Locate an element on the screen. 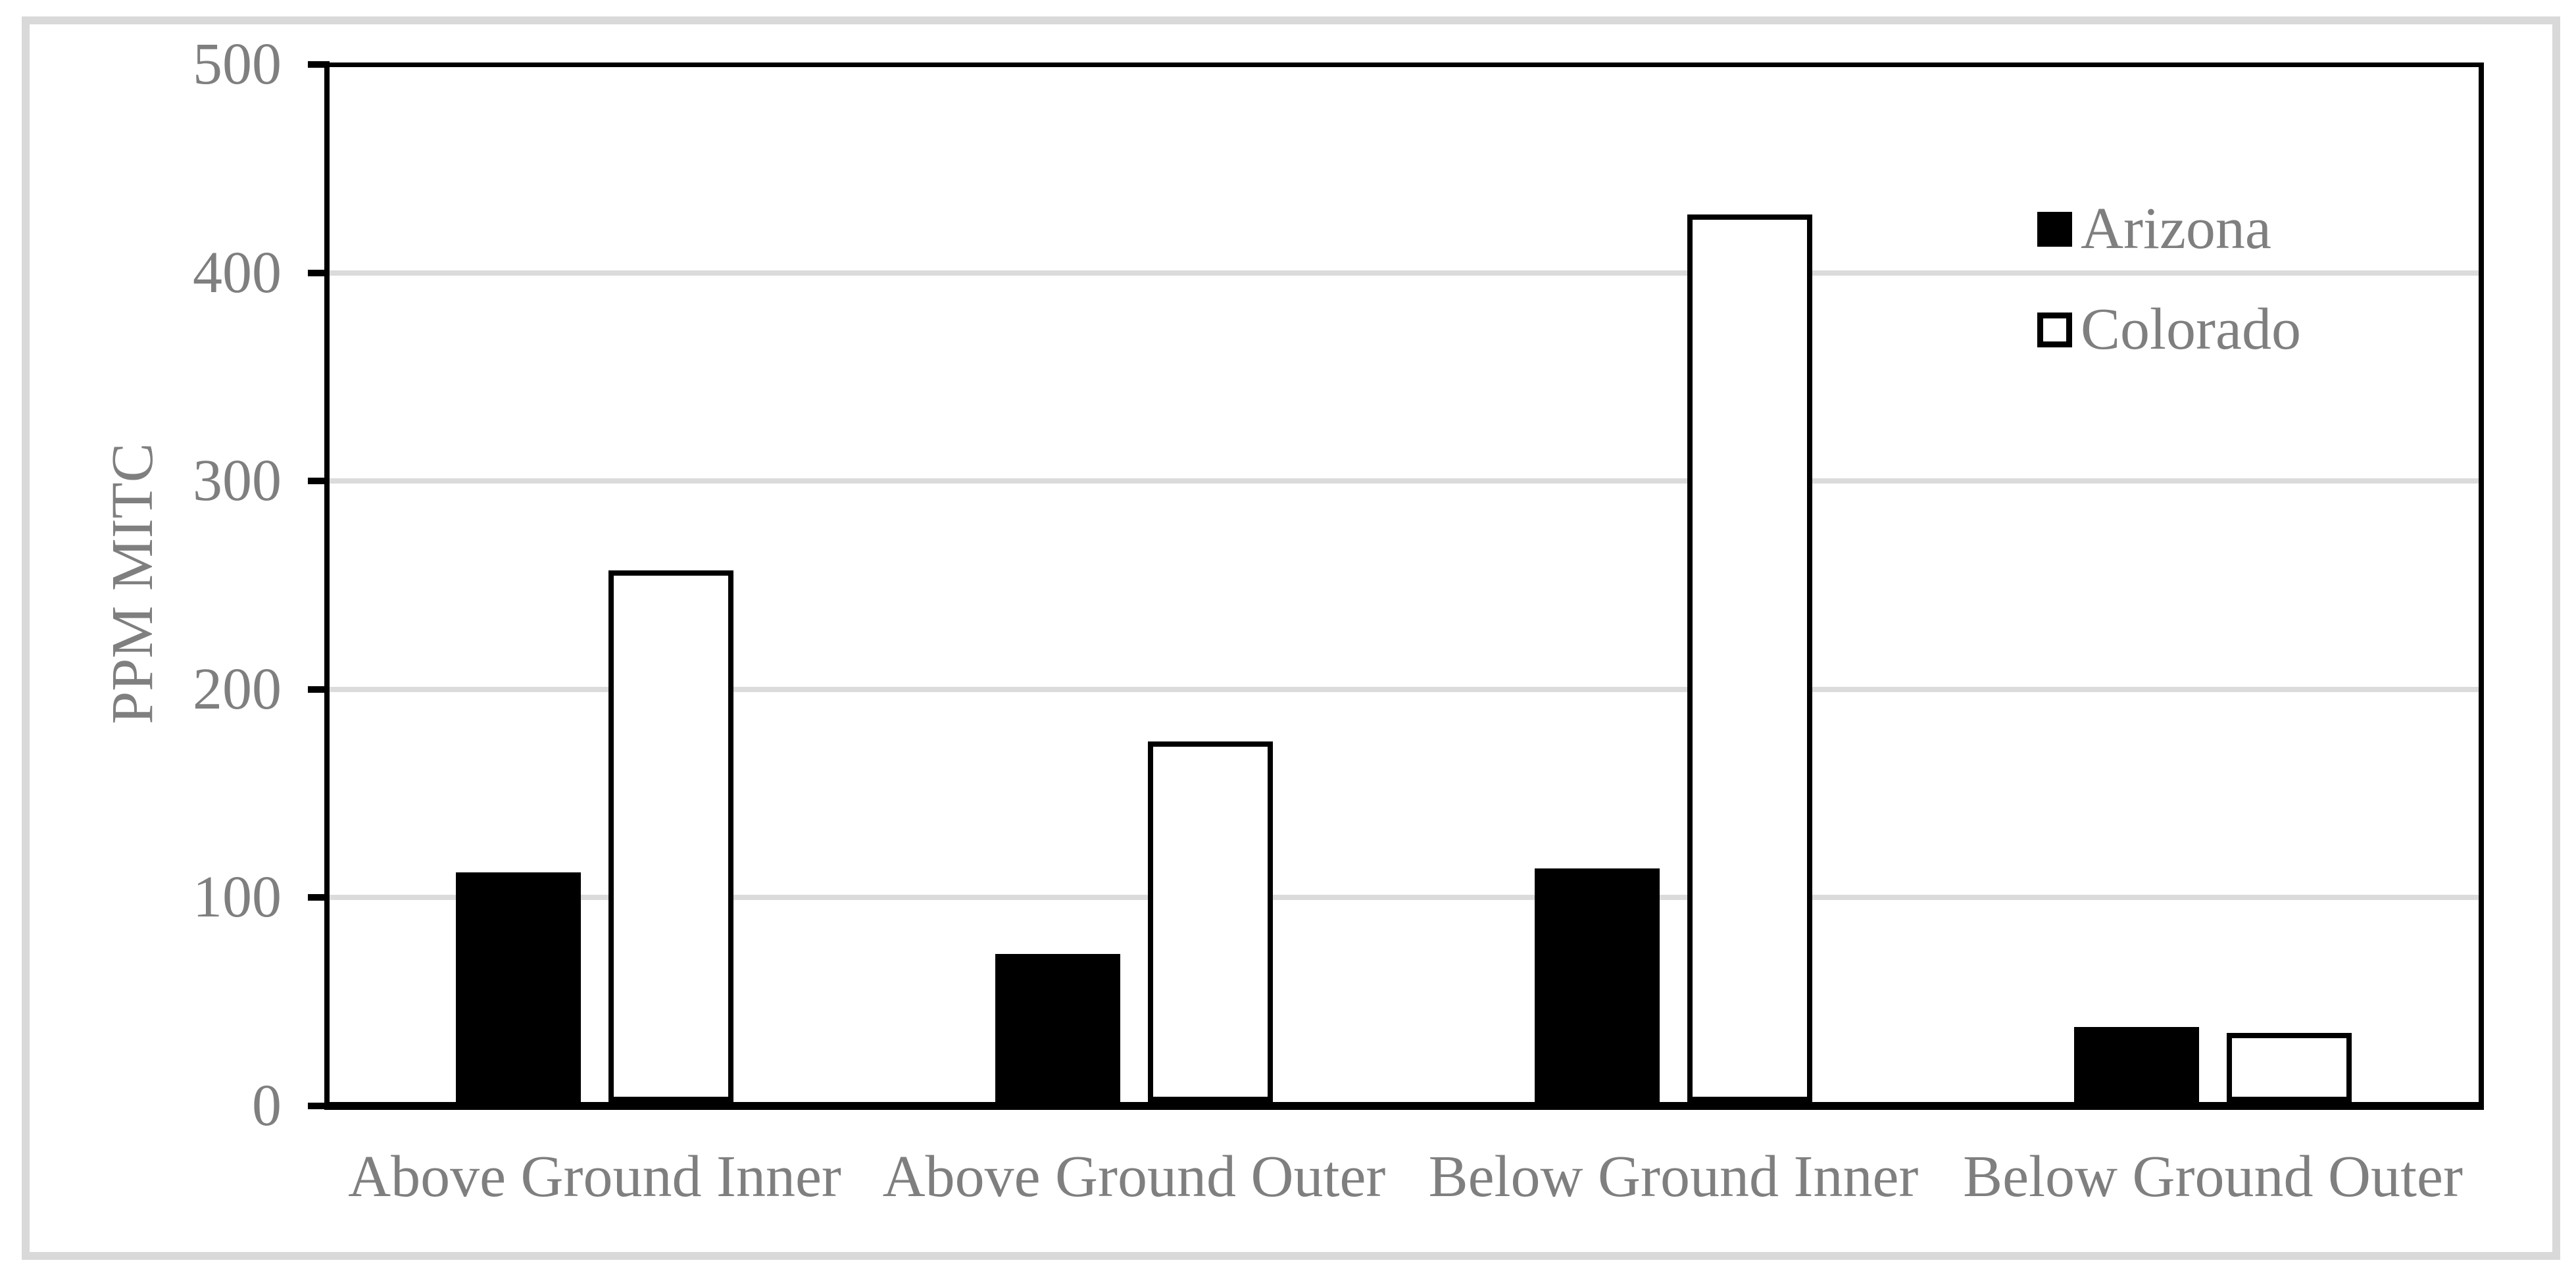 The image size is (2576, 1277). y-tick-label-500: 500 is located at coordinates (237, 64).